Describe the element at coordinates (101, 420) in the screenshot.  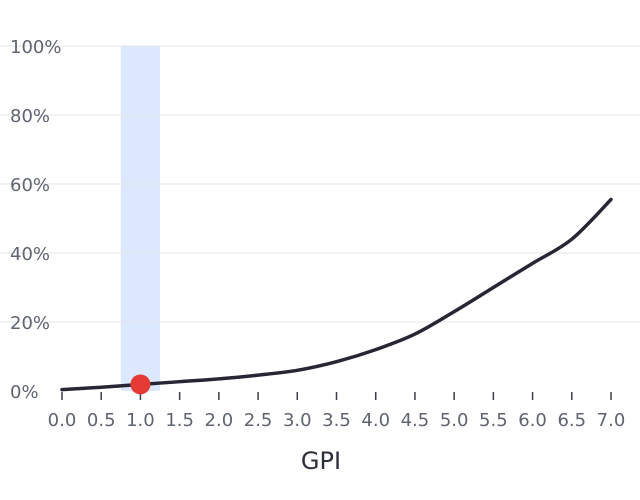
I see `x-tick-label: 0.5` at that location.